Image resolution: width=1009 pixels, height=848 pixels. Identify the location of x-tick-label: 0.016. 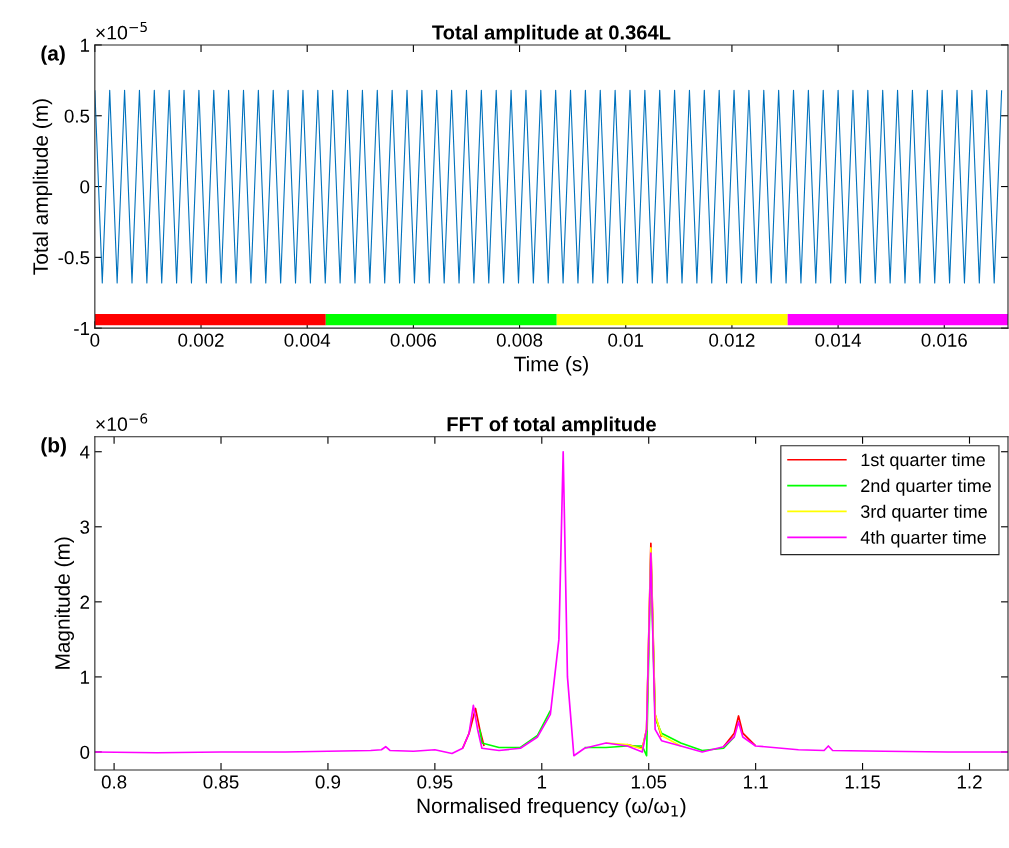
(944, 340).